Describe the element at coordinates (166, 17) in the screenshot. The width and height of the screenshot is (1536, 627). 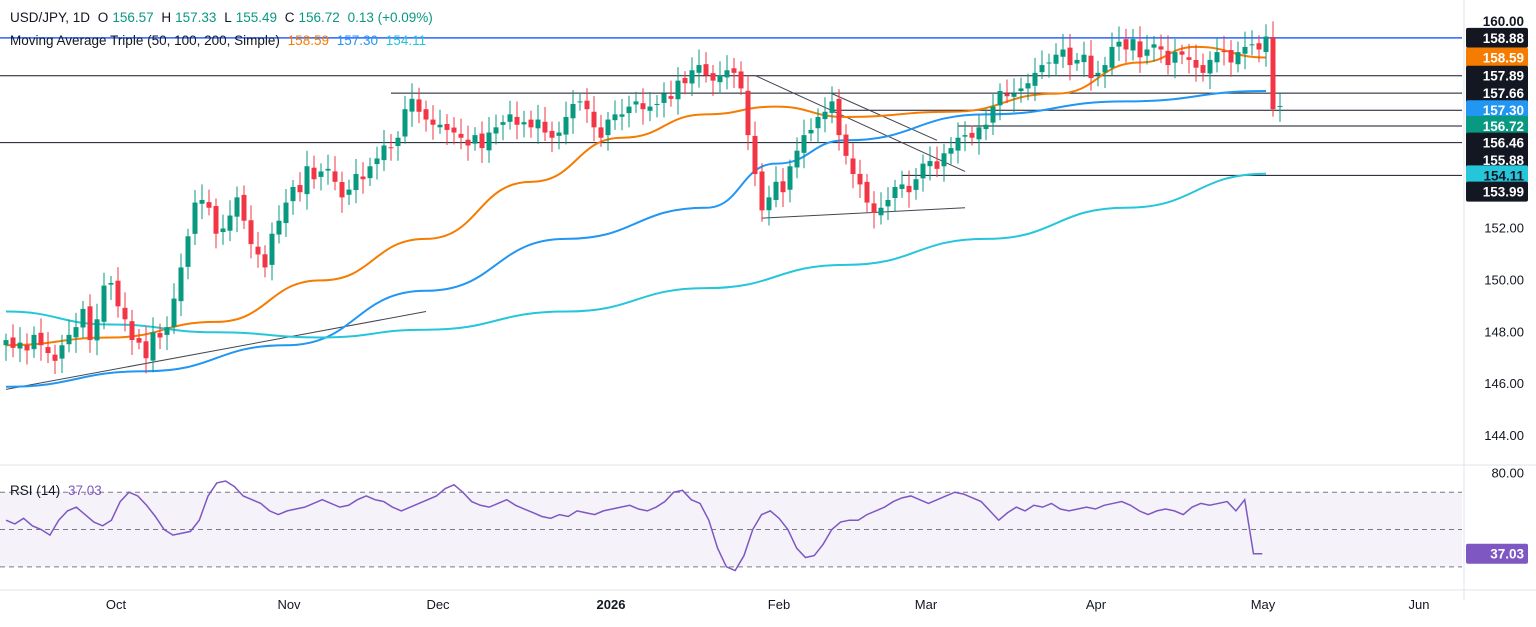
I see `high-label: H` at that location.